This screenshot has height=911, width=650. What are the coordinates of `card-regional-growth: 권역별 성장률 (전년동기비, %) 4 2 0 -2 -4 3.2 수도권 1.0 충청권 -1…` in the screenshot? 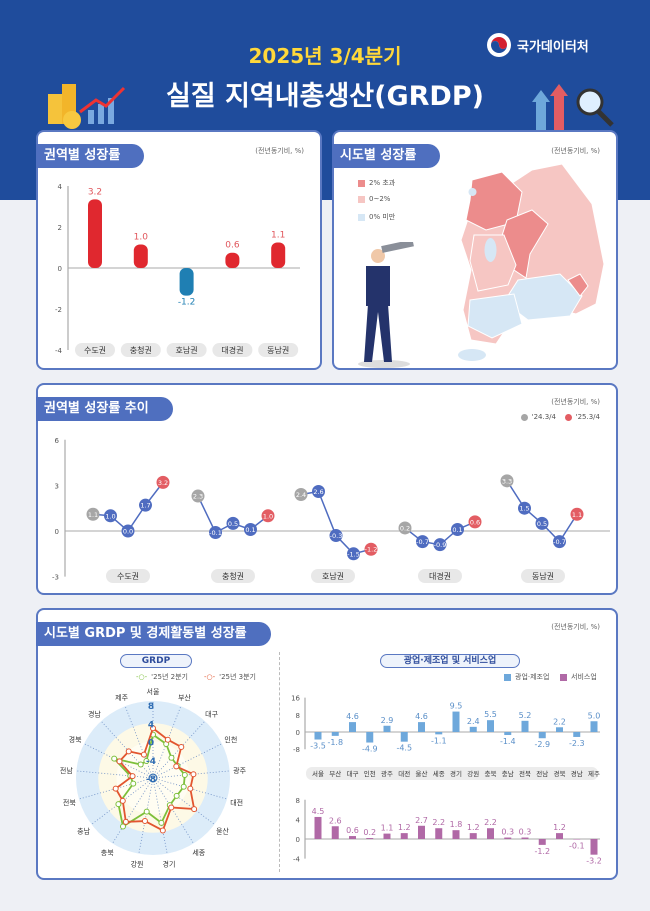 It's located at (179, 250).